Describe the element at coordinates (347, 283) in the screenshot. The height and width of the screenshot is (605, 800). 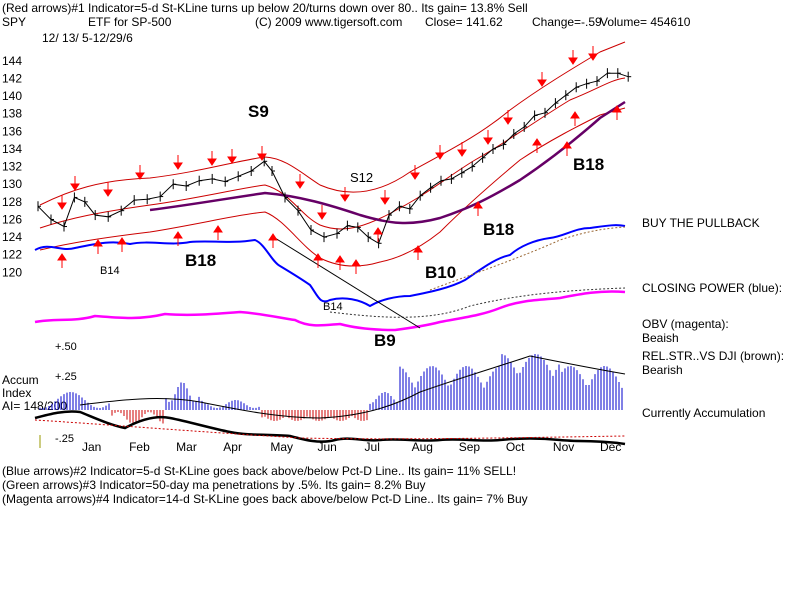
I see `downtrend-line` at that location.